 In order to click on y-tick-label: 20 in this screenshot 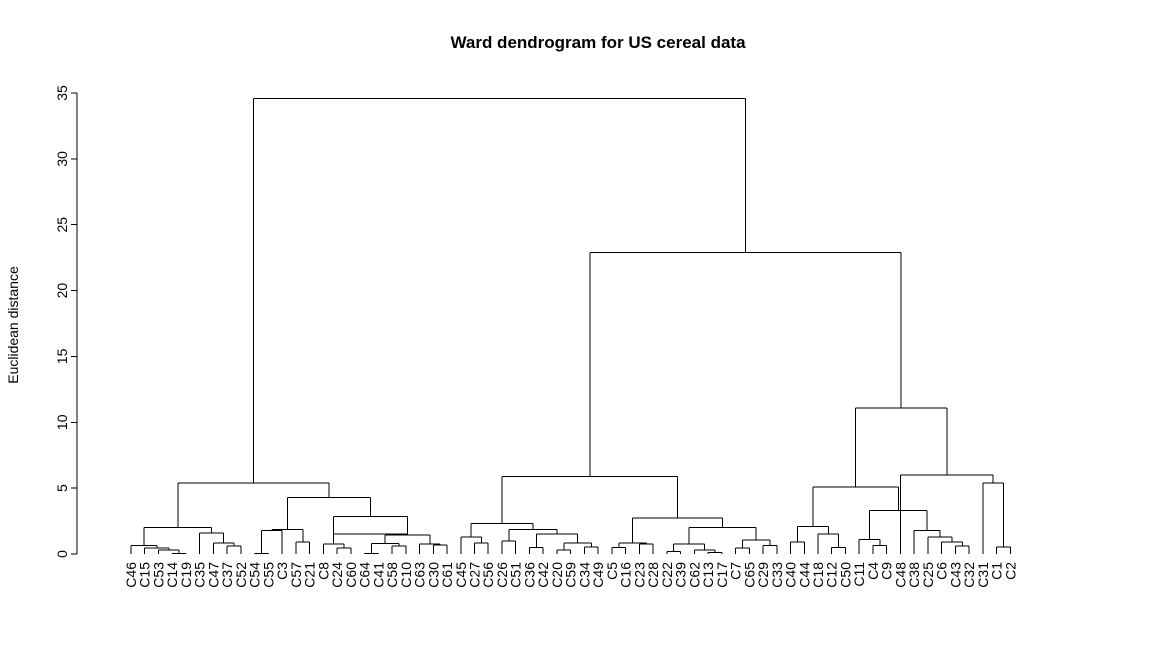, I will do `click(62, 291)`.